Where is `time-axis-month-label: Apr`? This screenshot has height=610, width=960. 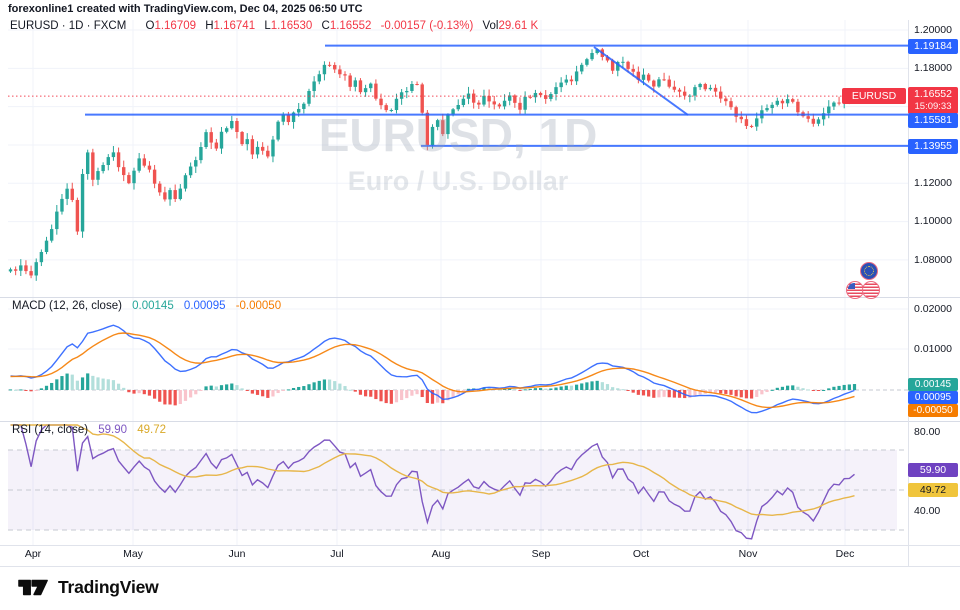 time-axis-month-label: Apr is located at coordinates (33, 554).